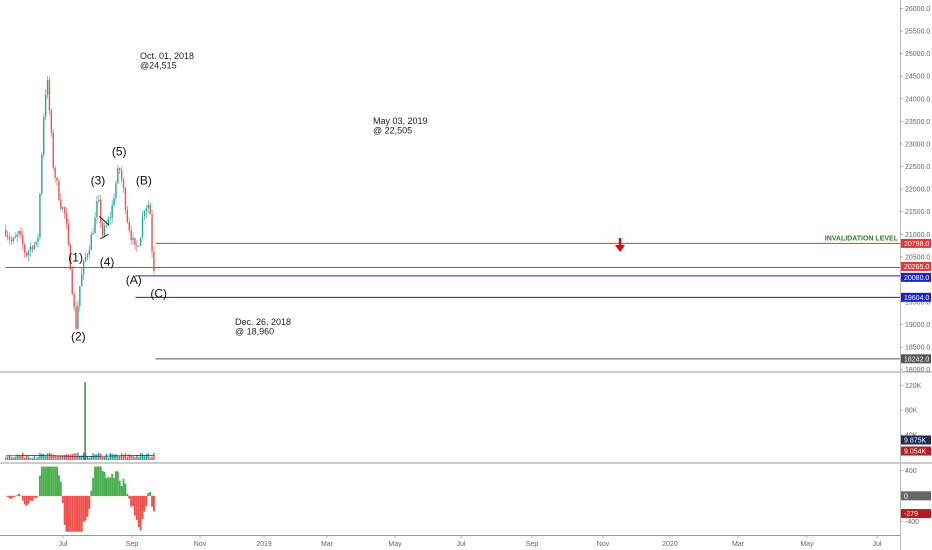 The width and height of the screenshot is (932, 550). I want to click on time-tick-label: 2020, so click(670, 544).